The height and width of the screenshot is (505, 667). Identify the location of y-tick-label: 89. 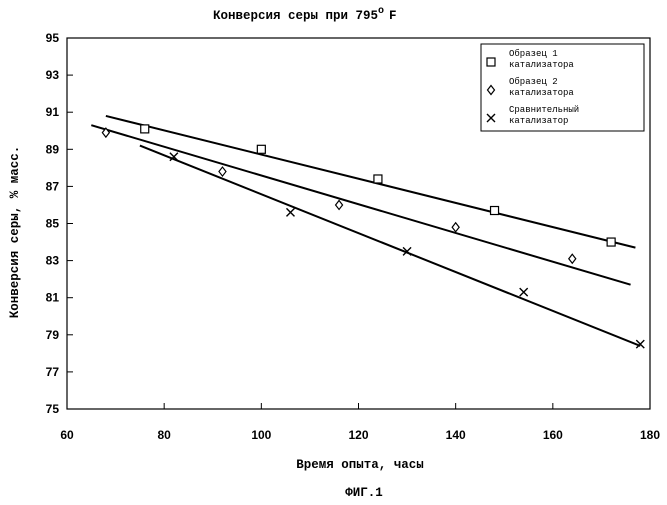
(53, 149).